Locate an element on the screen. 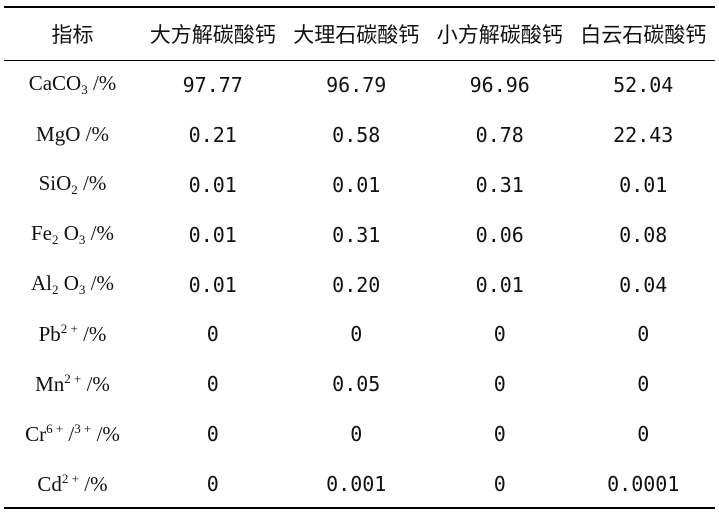 The height and width of the screenshot is (516, 719). table-row: CaCO3 /% 97.77 96.79 96.96 52.04 is located at coordinates (359, 85).